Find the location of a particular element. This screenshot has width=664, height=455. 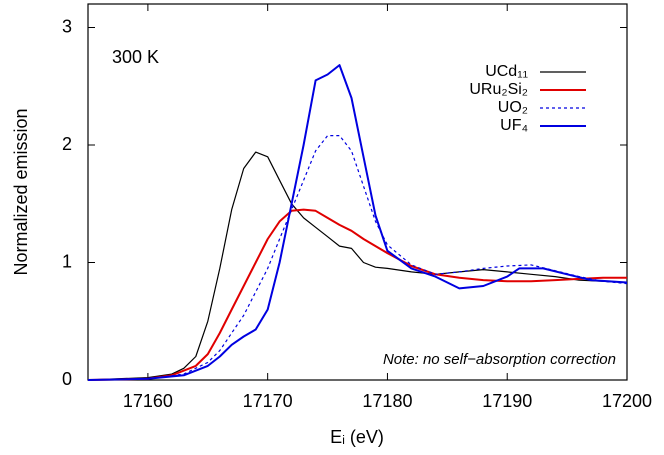

x-axis-label: Eᵢ (eV) is located at coordinates (357, 437).